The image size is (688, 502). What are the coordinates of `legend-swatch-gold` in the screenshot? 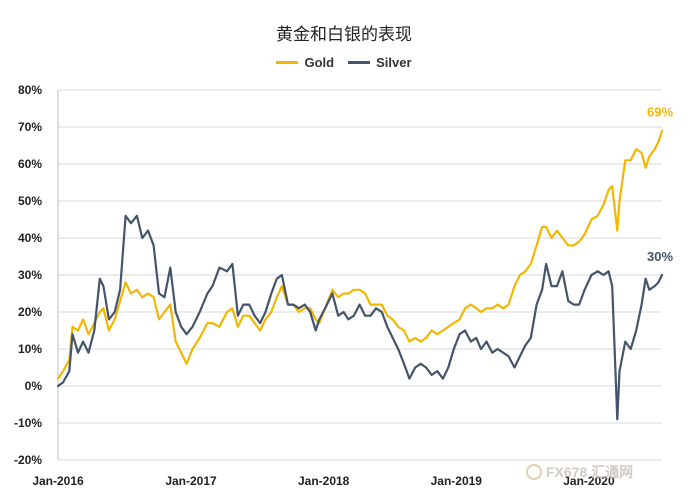 It's located at (287, 62).